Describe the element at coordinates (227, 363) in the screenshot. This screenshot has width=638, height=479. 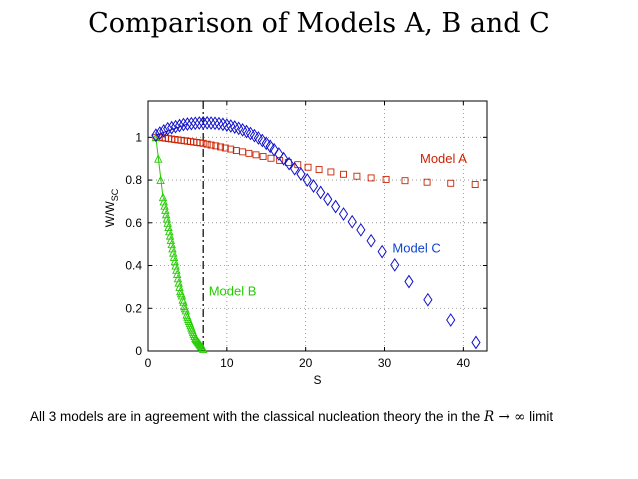
I see `x-tick-label: 10` at that location.